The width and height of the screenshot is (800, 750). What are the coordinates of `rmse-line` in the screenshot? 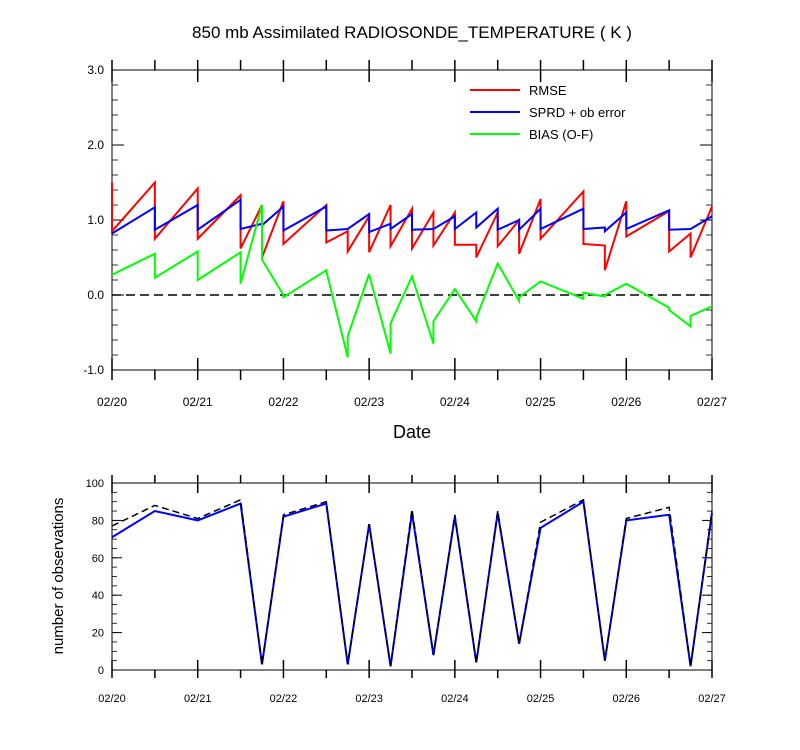 It's located at (412, 225).